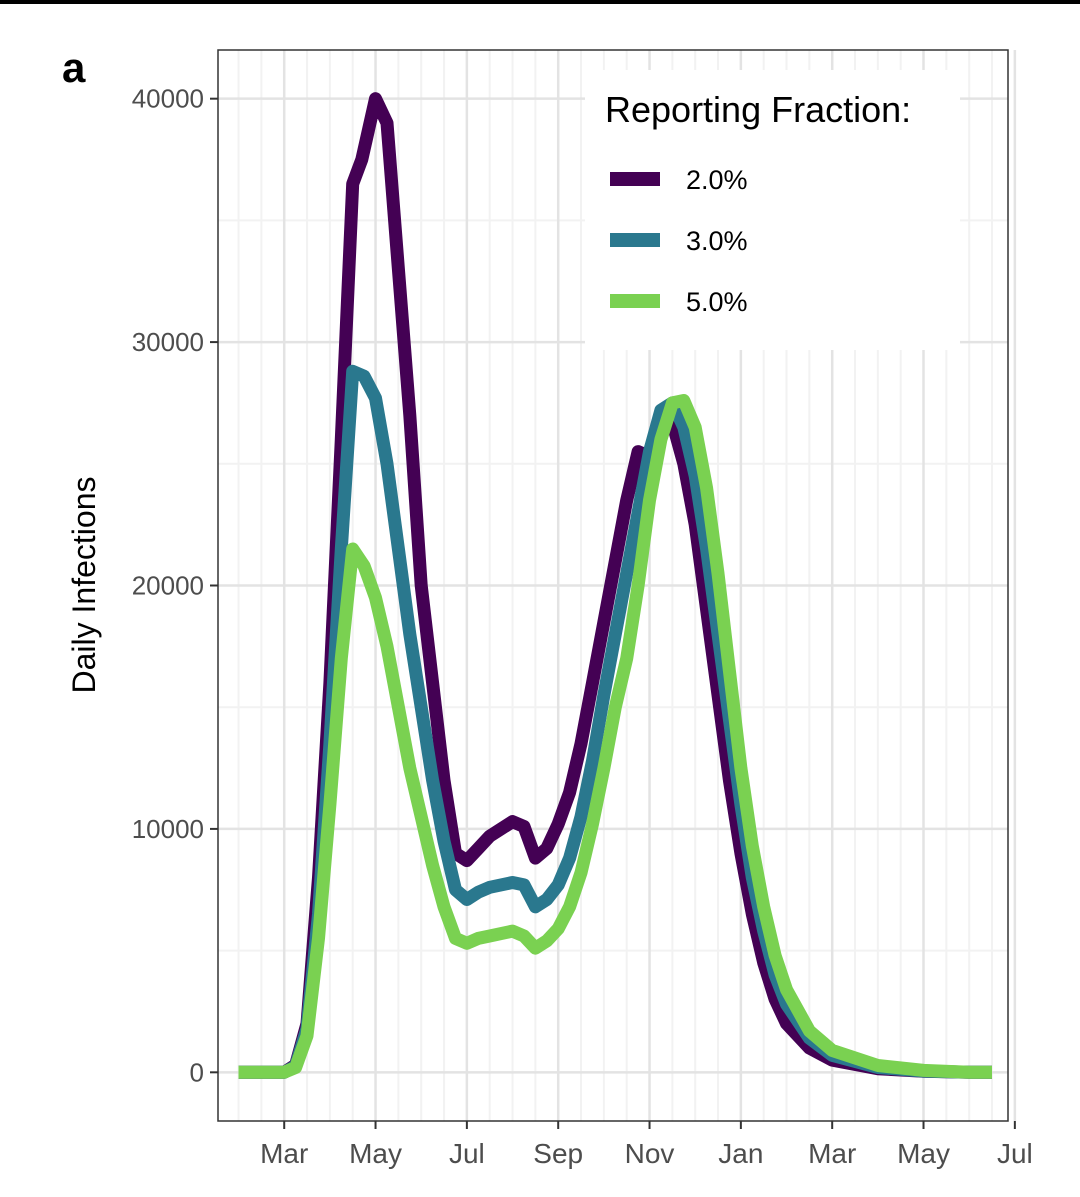 This screenshot has height=1197, width=1080. Describe the element at coordinates (650, 1153) in the screenshot. I see `x-tick-label: Nov` at that location.